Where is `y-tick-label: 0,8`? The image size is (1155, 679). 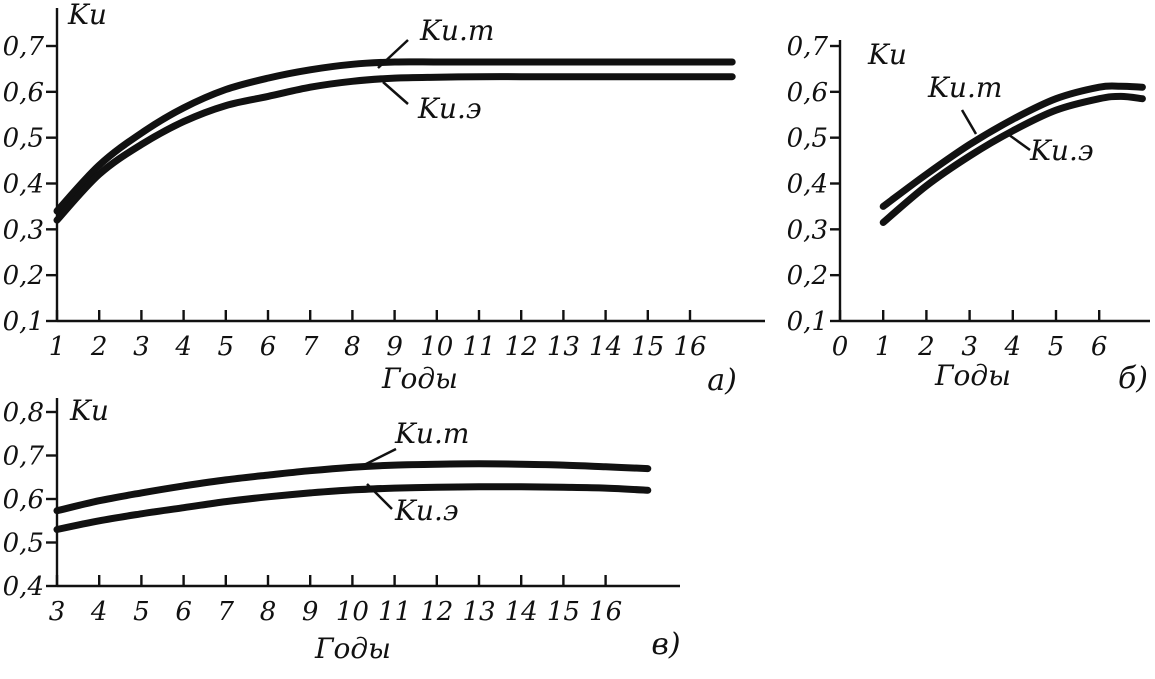 y-tick-label: 0,8 is located at coordinates (23, 413).